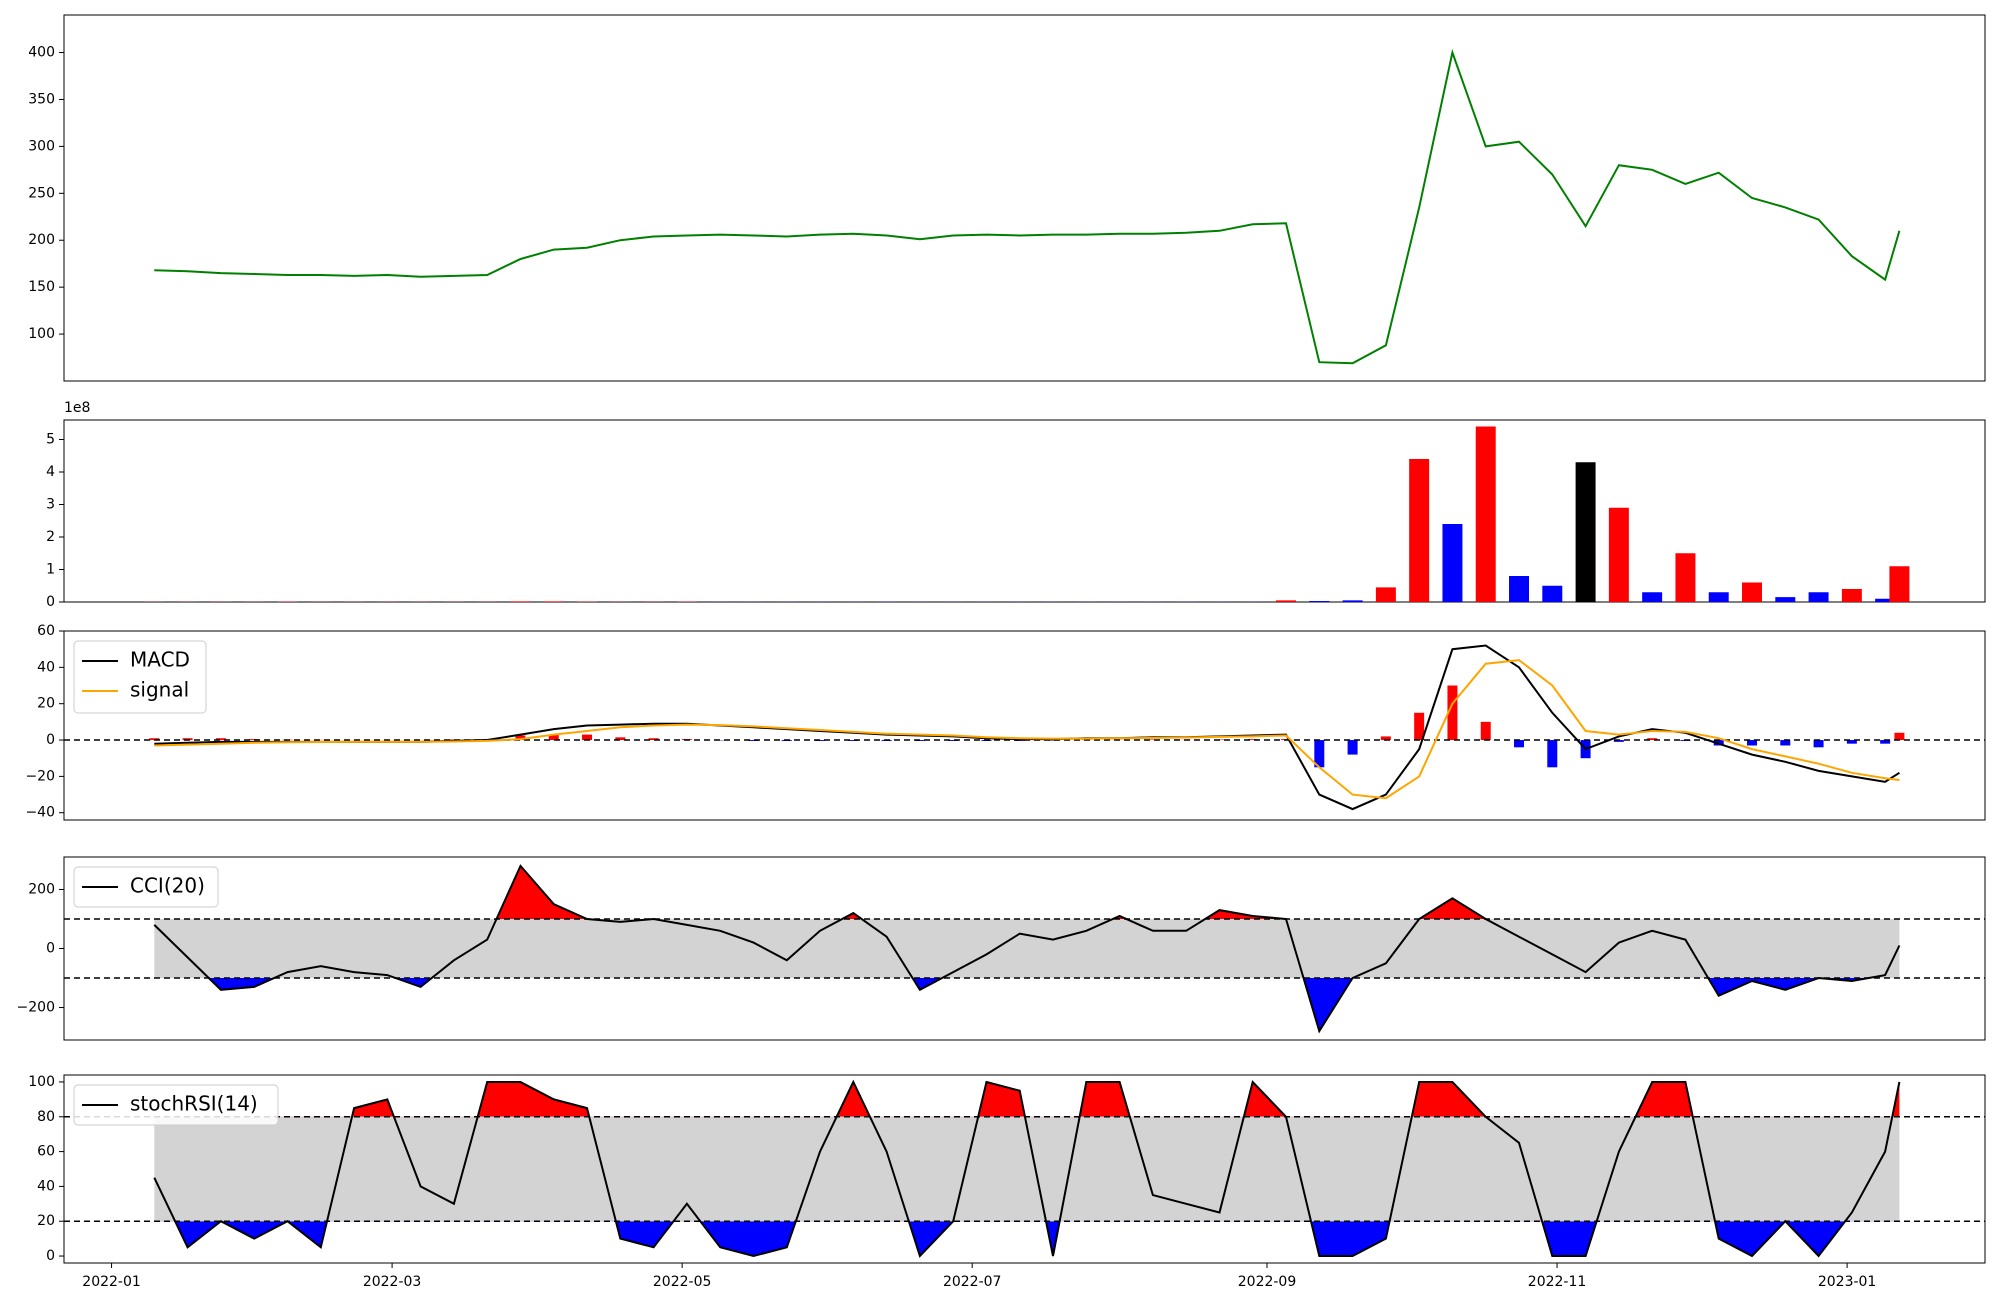 The image size is (2000, 1300). I want to click on x-tick-label: 2022-11, so click(1557, 1282).